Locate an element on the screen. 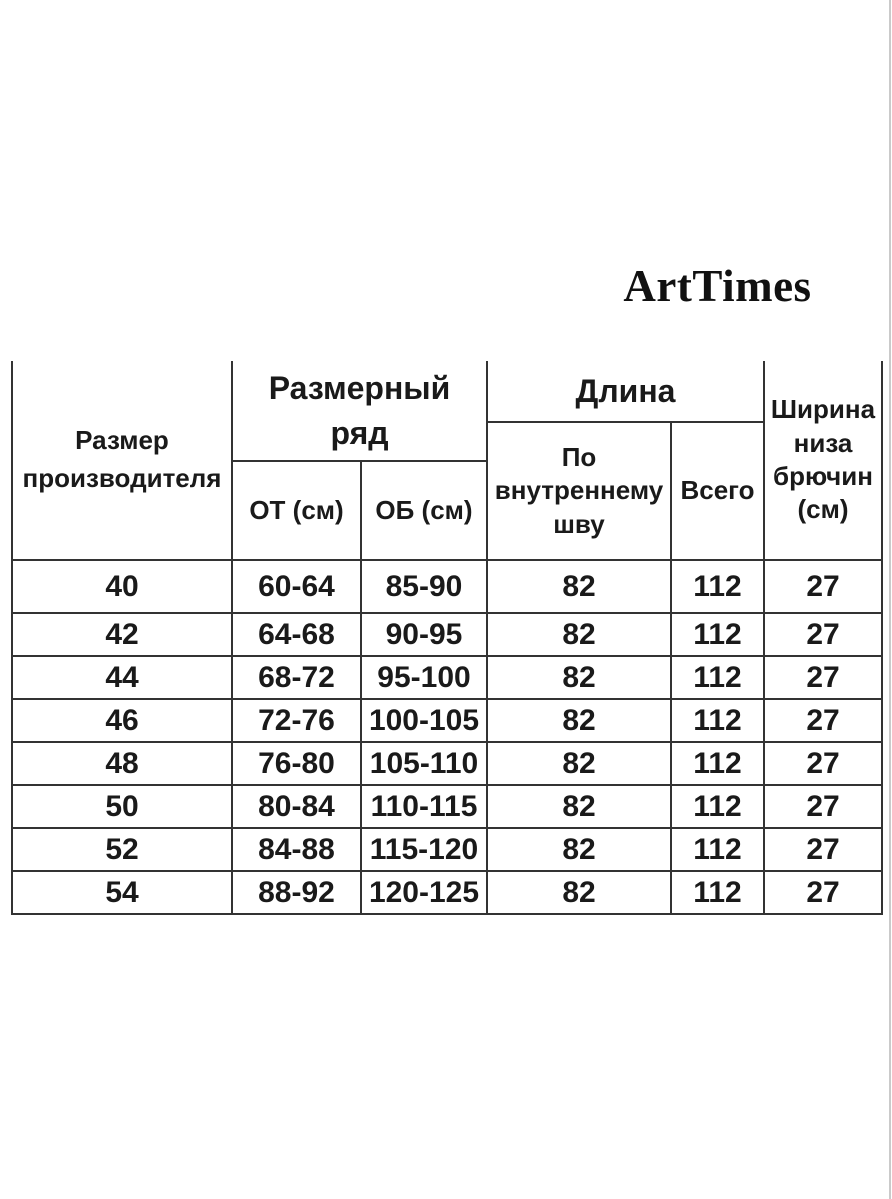 This screenshot has width=892, height=1199. cell-size: 50 is located at coordinates (122, 807).